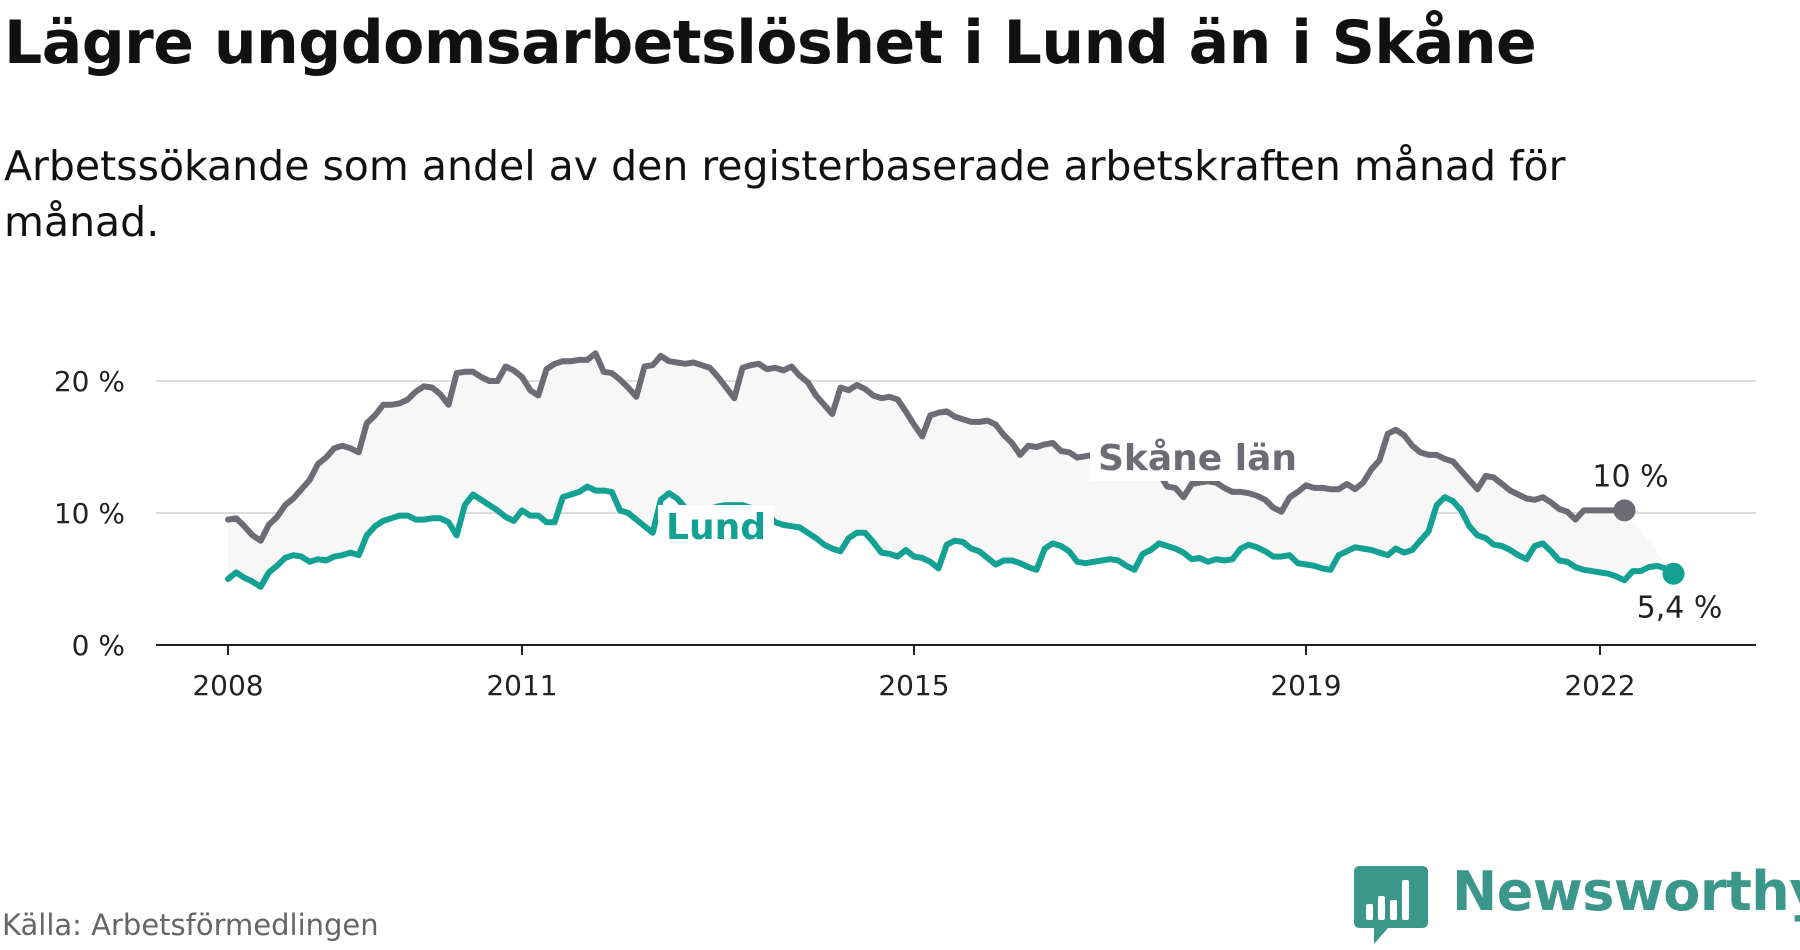 This screenshot has height=950, width=1800. What do you see at coordinates (951, 536) in the screenshot?
I see `series-line-lund` at bounding box center [951, 536].